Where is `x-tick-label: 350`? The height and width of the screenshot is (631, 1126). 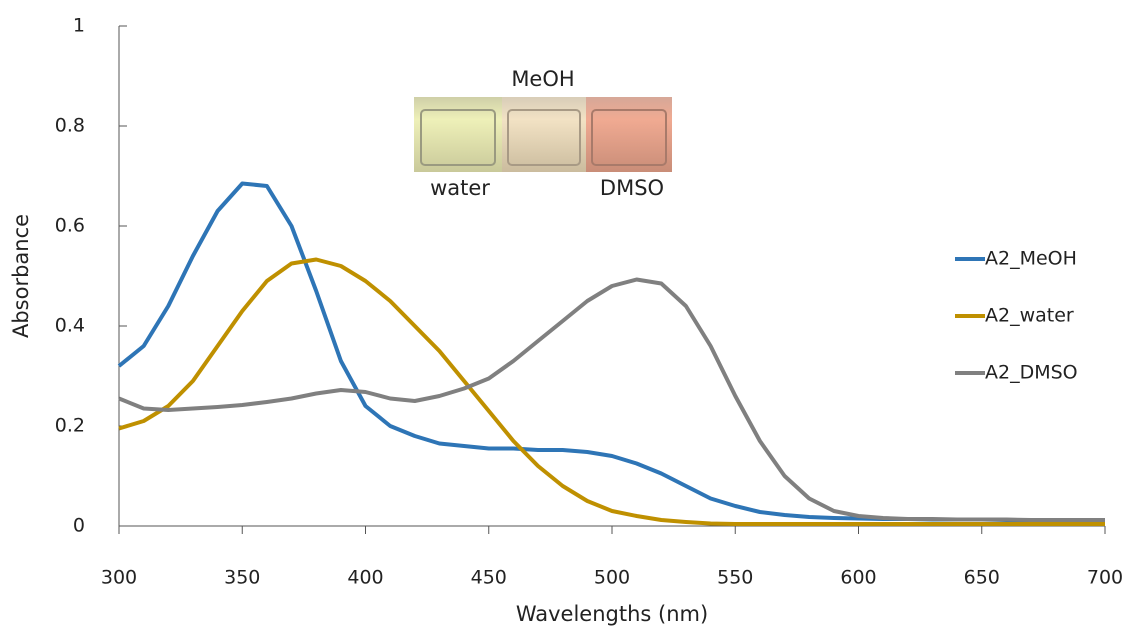 x-tick-label: 350 is located at coordinates (242, 578).